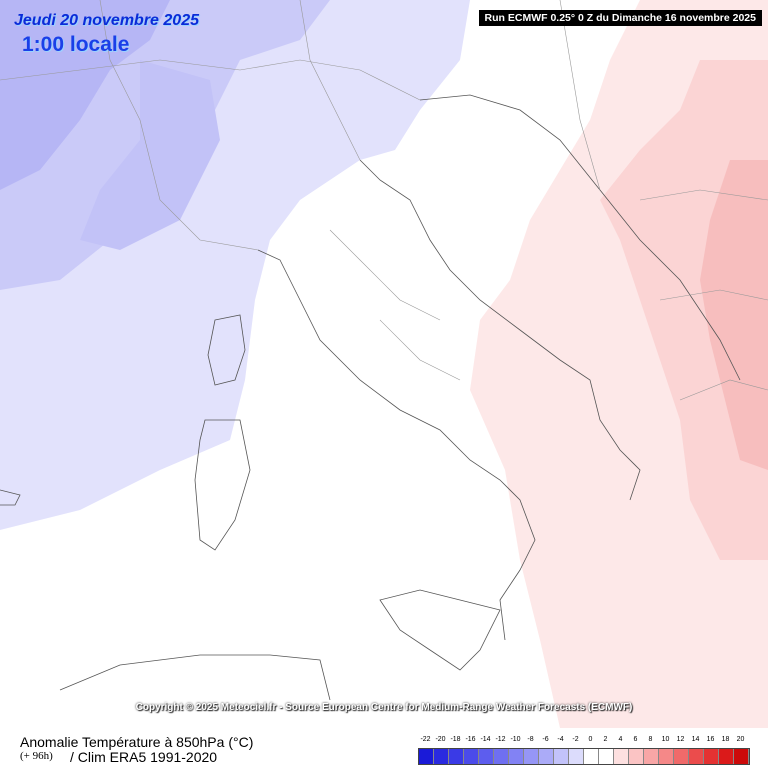 The height and width of the screenshot is (768, 768). I want to click on scale-label: 16, so click(710, 739).